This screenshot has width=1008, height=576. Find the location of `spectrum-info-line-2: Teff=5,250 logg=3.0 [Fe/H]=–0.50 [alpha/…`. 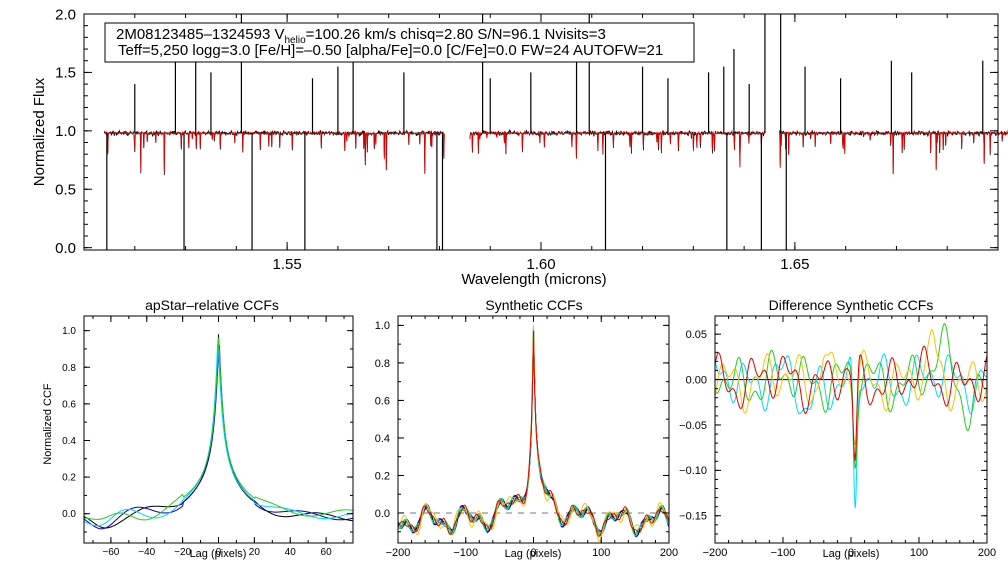

spectrum-info-line-2: Teff=5,250 logg=3.0 [Fe/H]=–0.50 [alpha/… is located at coordinates (390, 50).